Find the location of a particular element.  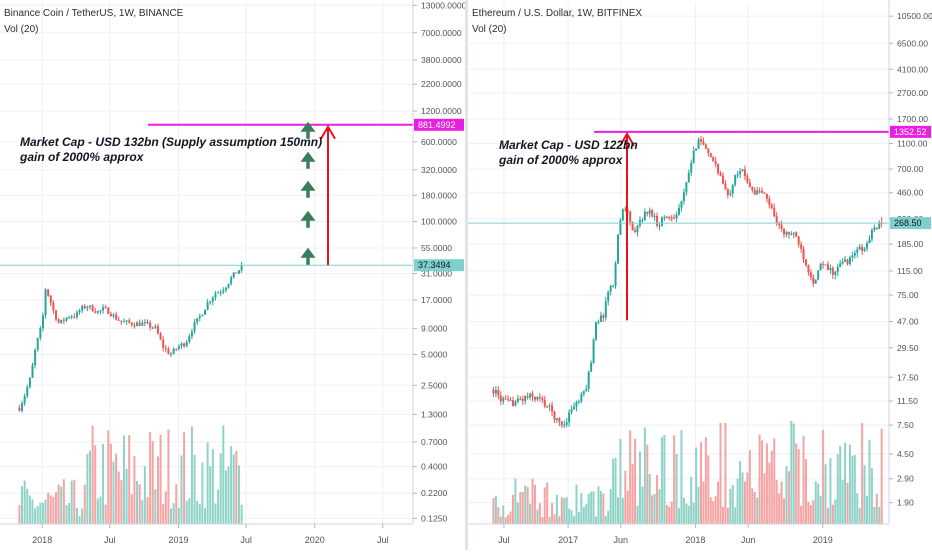

x-tick-label: 2018 is located at coordinates (42, 540).